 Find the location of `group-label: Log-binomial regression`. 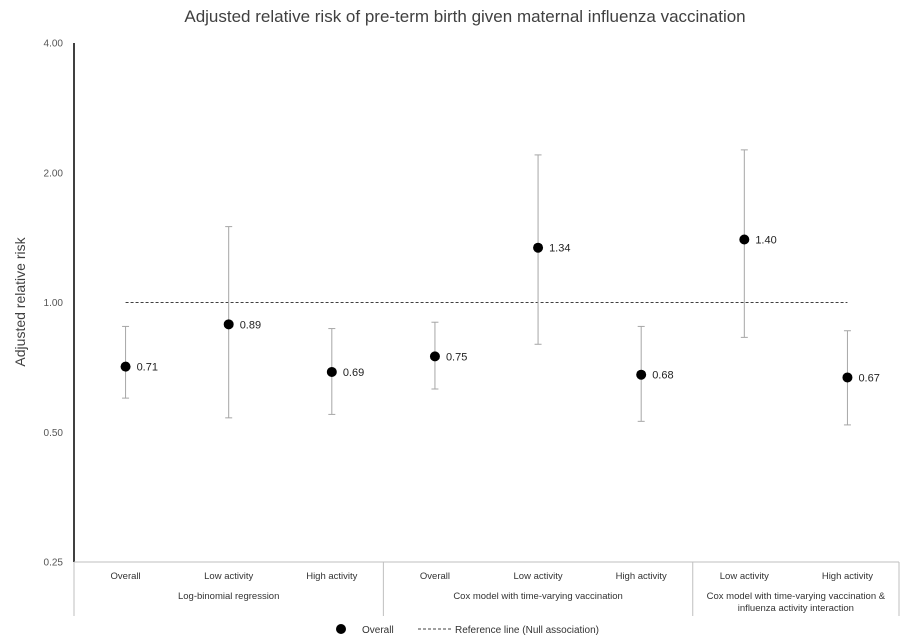

group-label: Log-binomial regression is located at coordinates (228, 596).